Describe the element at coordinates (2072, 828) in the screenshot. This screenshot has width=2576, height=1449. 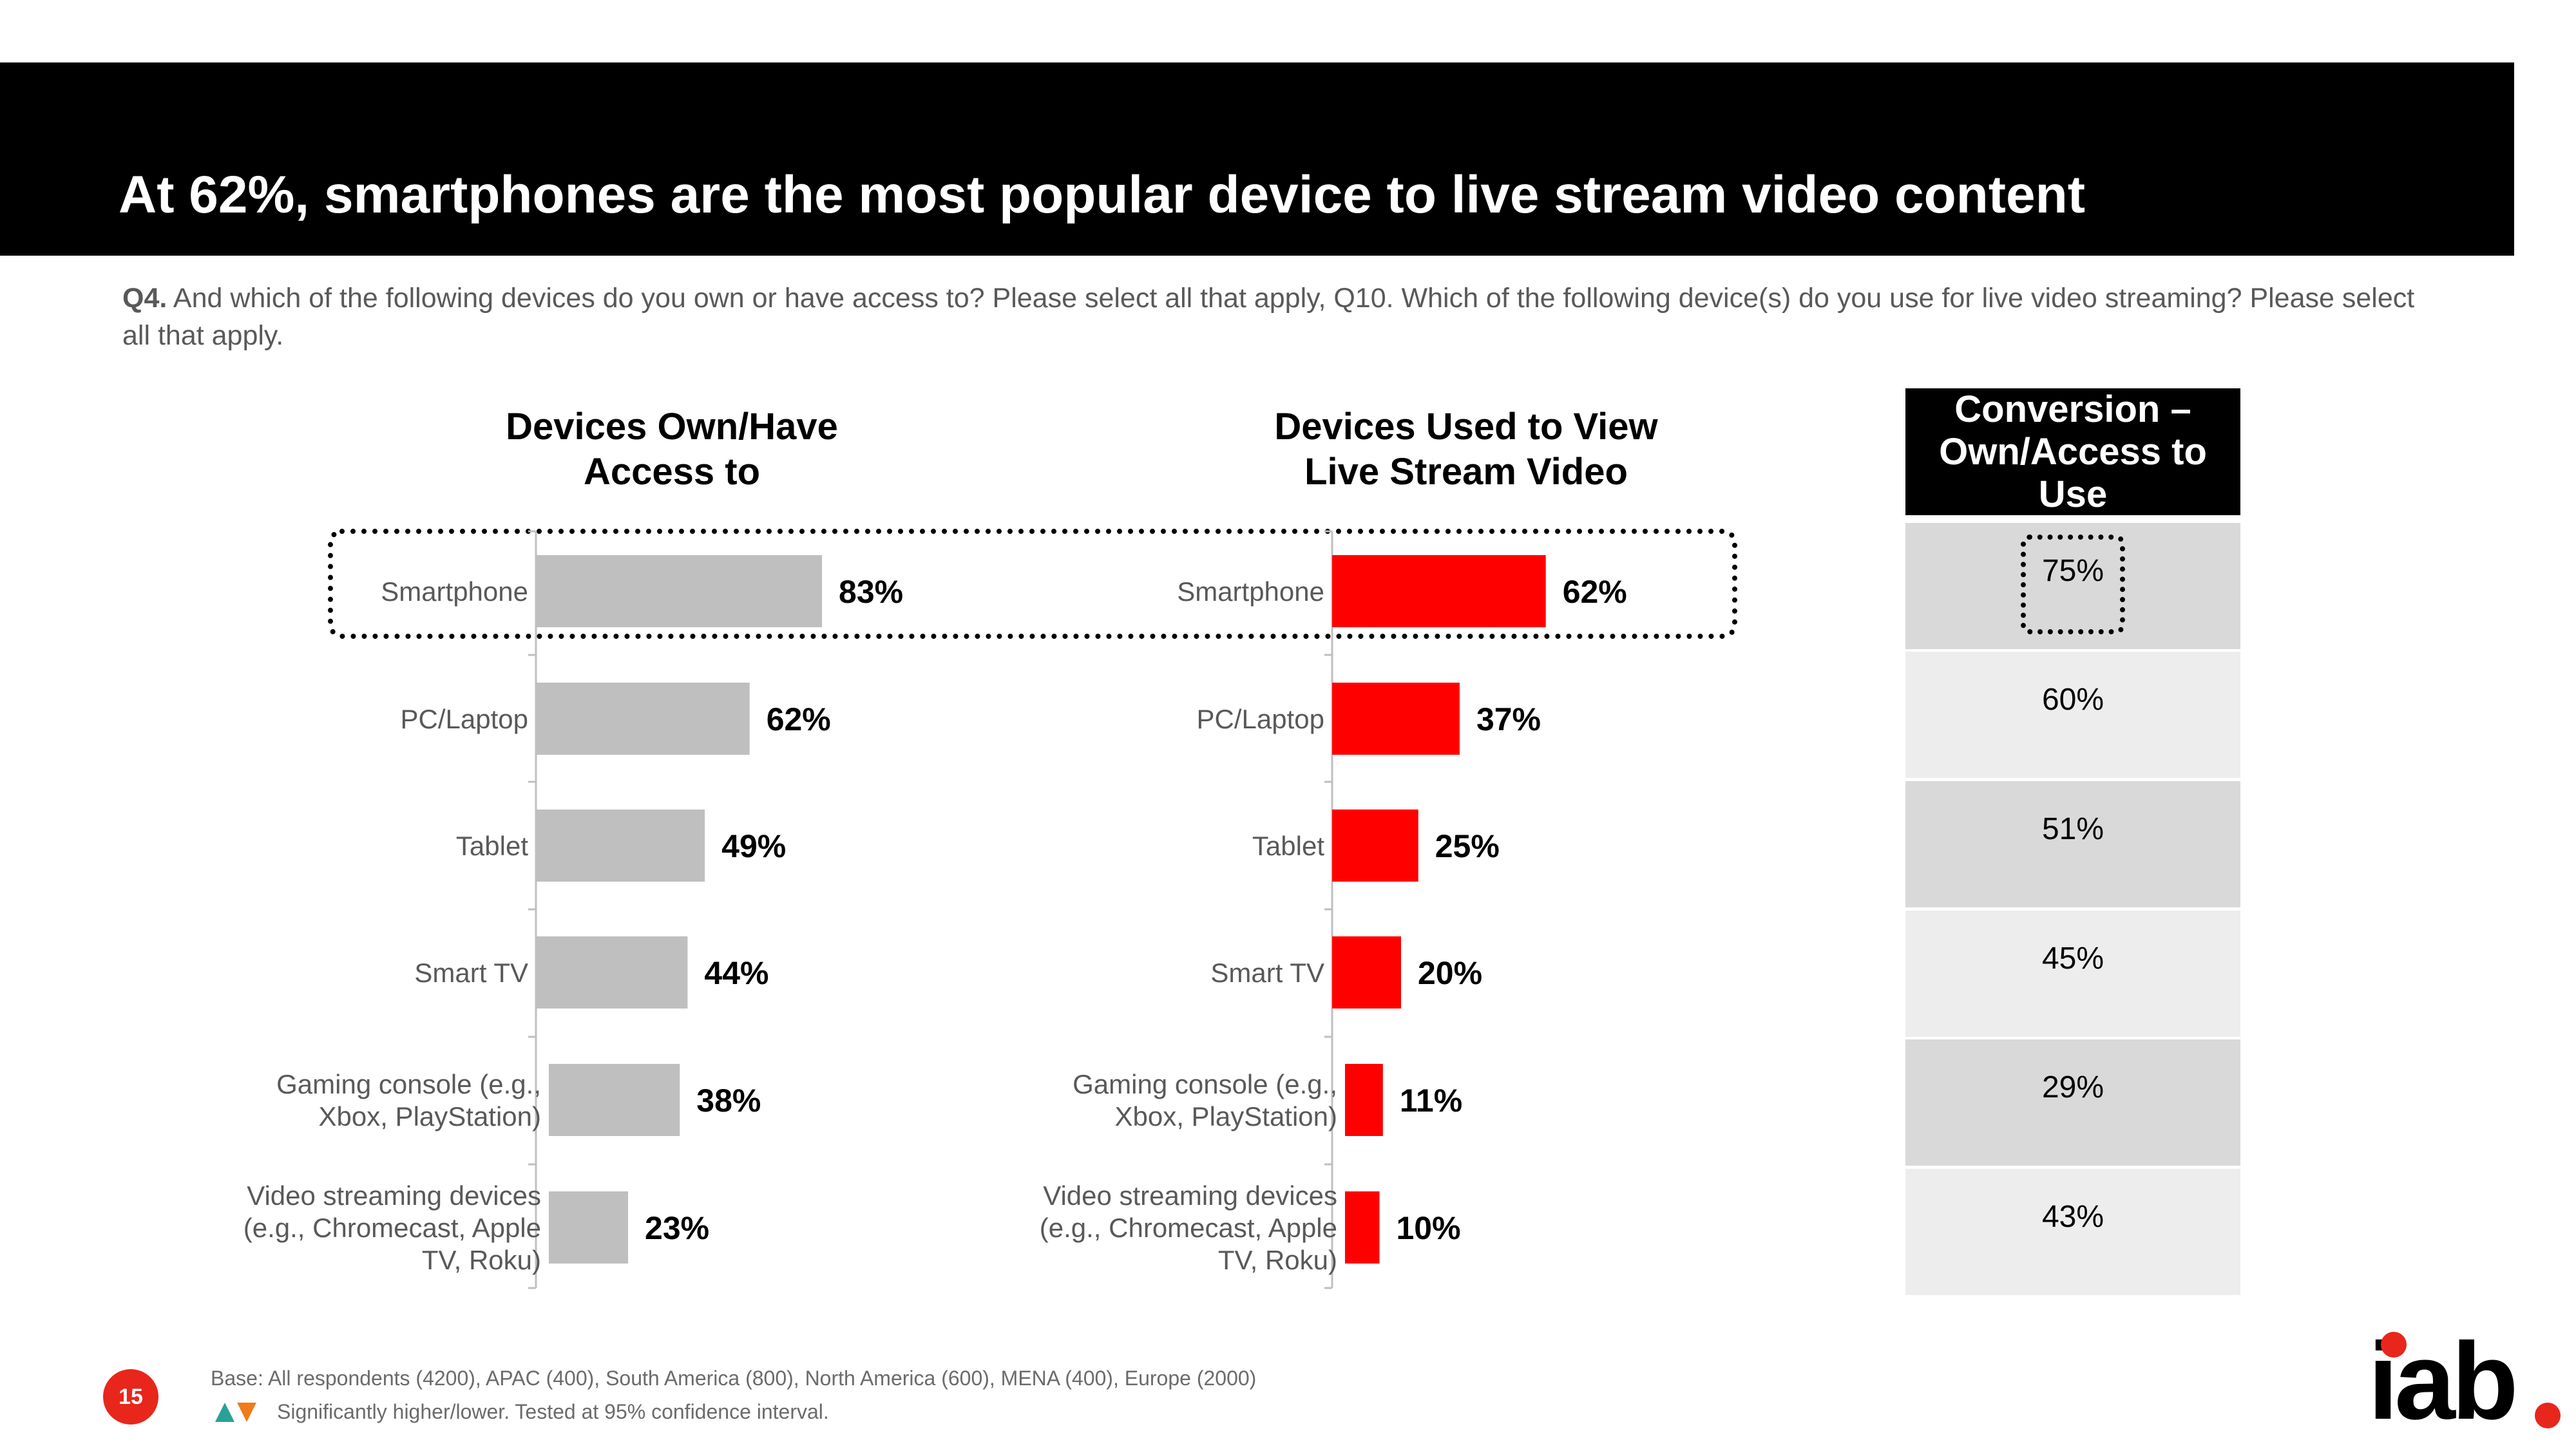
I see `conversion-value: 51%` at that location.